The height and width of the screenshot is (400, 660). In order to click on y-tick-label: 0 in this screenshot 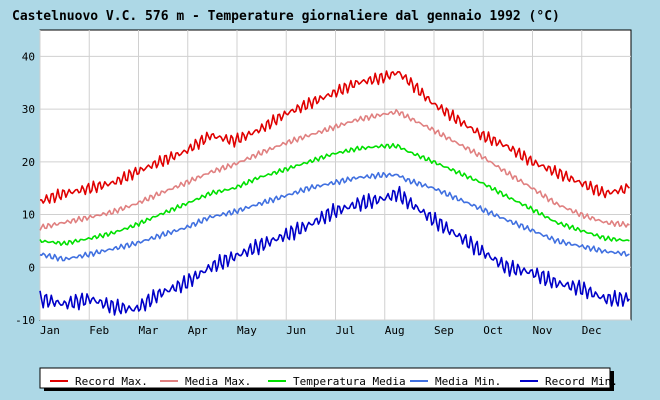, I will do `click(31, 267)`.